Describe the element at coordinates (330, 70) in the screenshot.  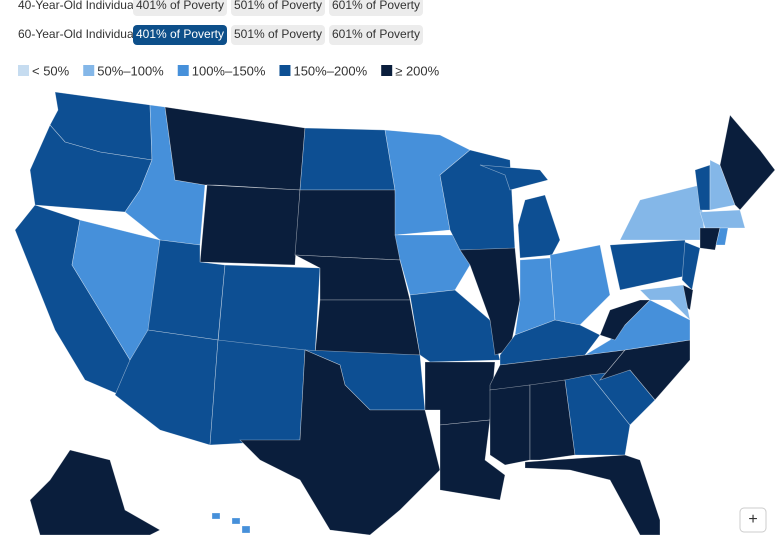
I see `legend-label: 150%–200%` at that location.